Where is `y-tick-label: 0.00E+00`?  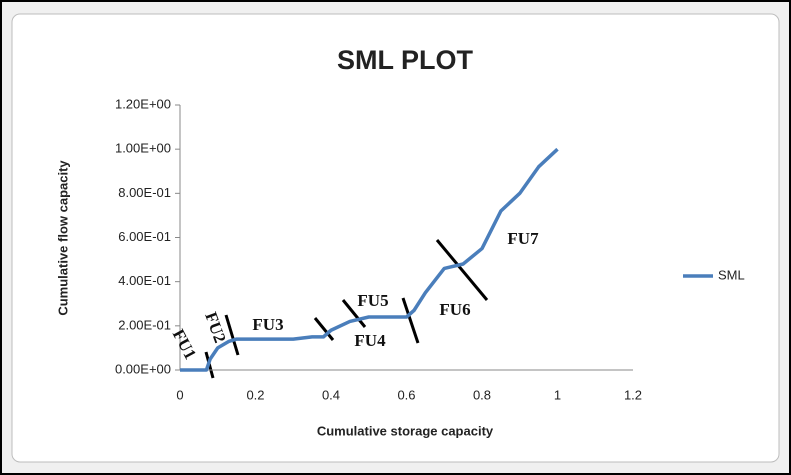
y-tick-label: 0.00E+00 is located at coordinates (143, 368).